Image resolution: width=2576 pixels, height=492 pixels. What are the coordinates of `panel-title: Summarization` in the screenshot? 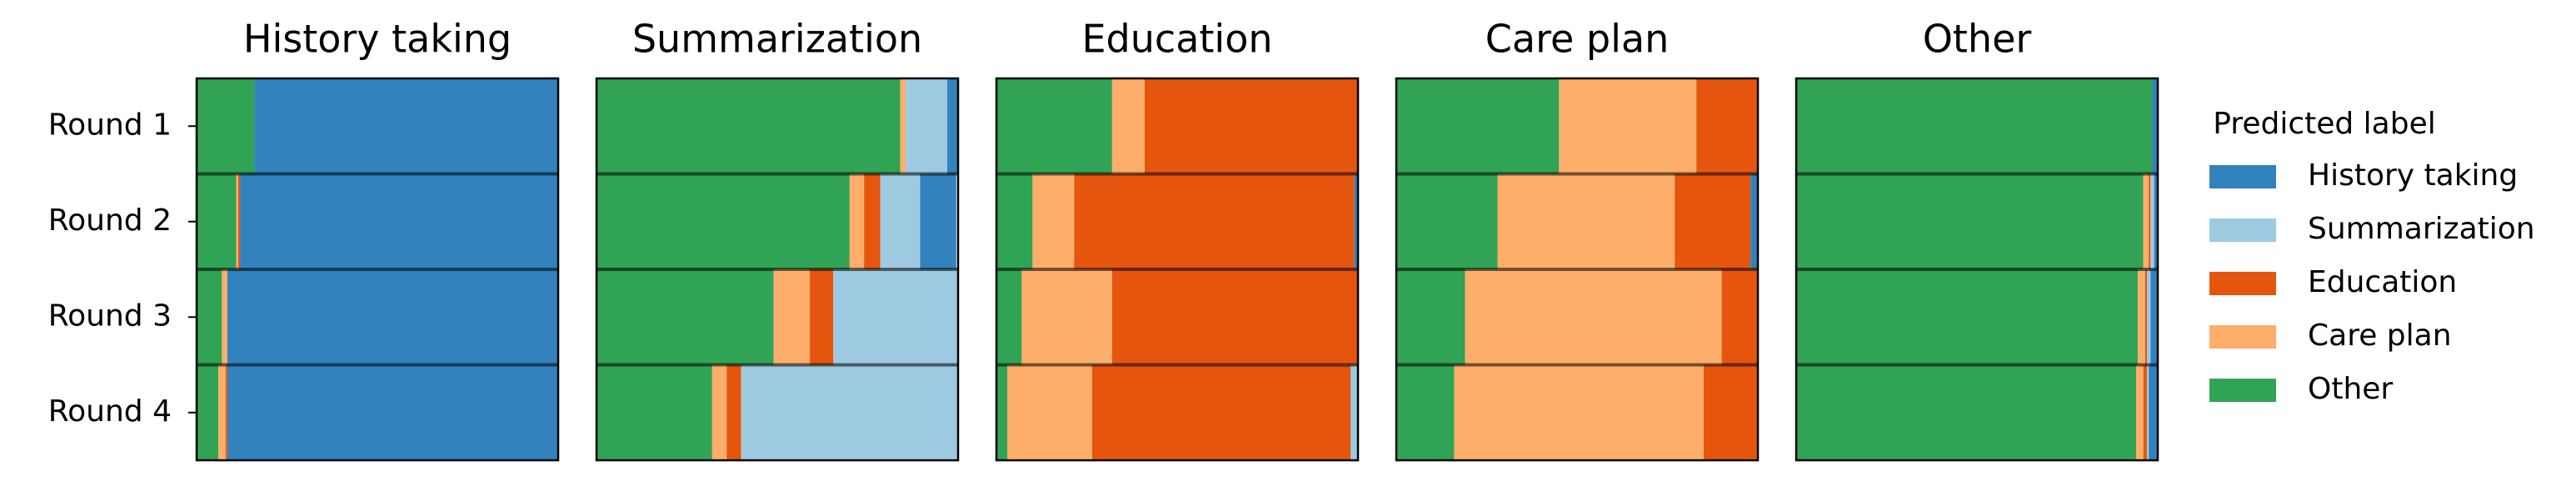 It's located at (777, 39).